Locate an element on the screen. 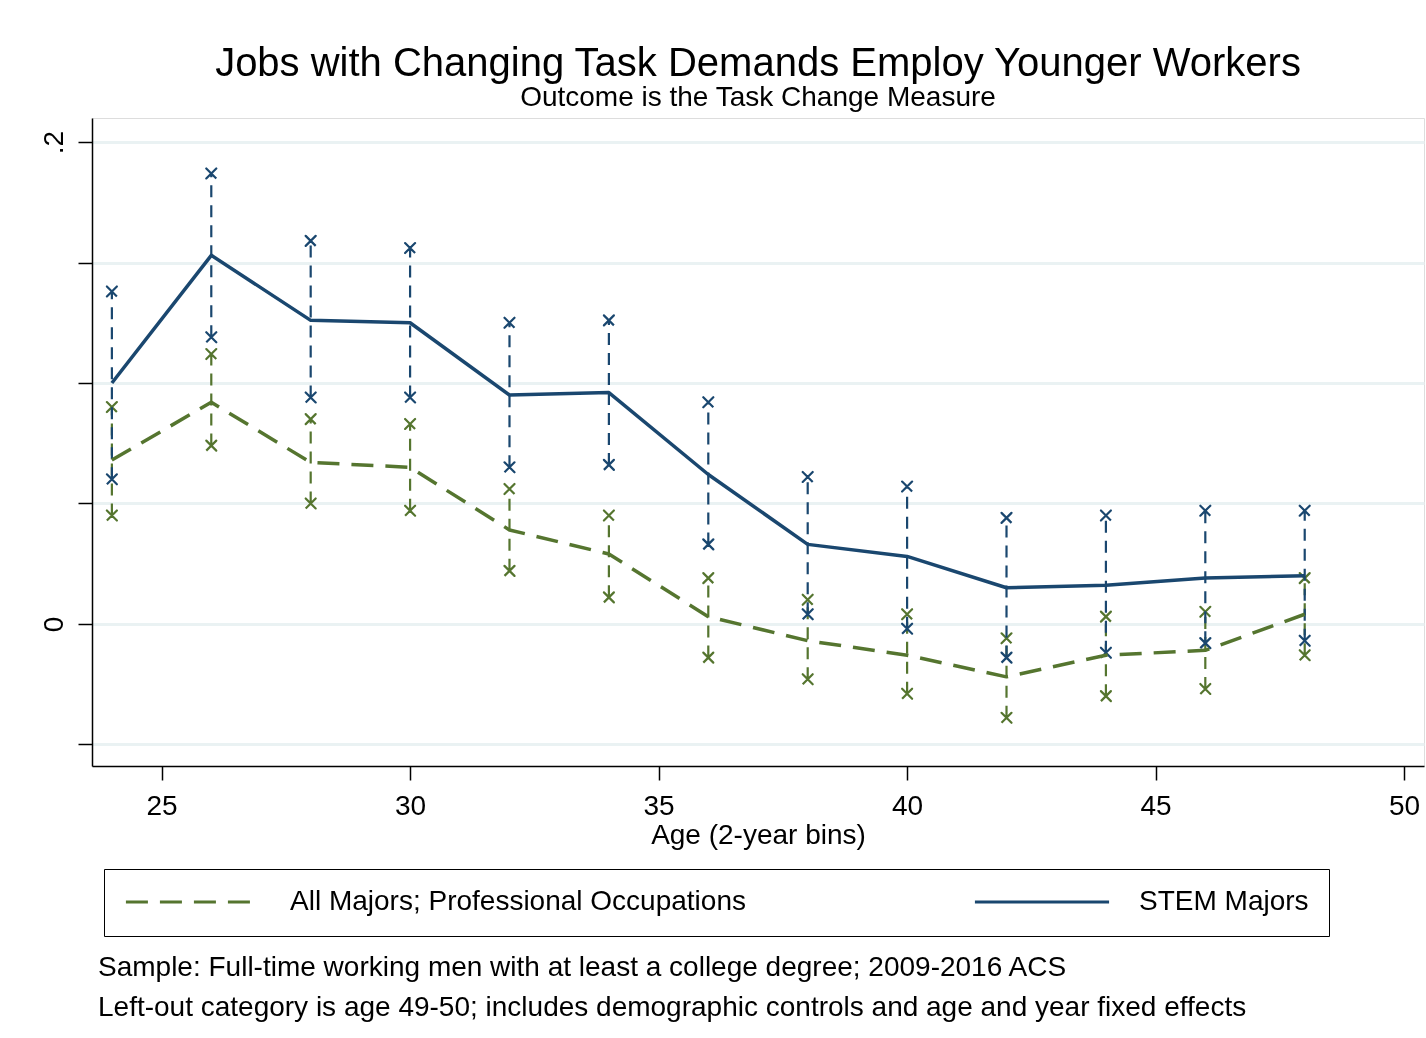 This screenshot has width=1426, height=1038. x-tick-label: 25 is located at coordinates (162, 805).